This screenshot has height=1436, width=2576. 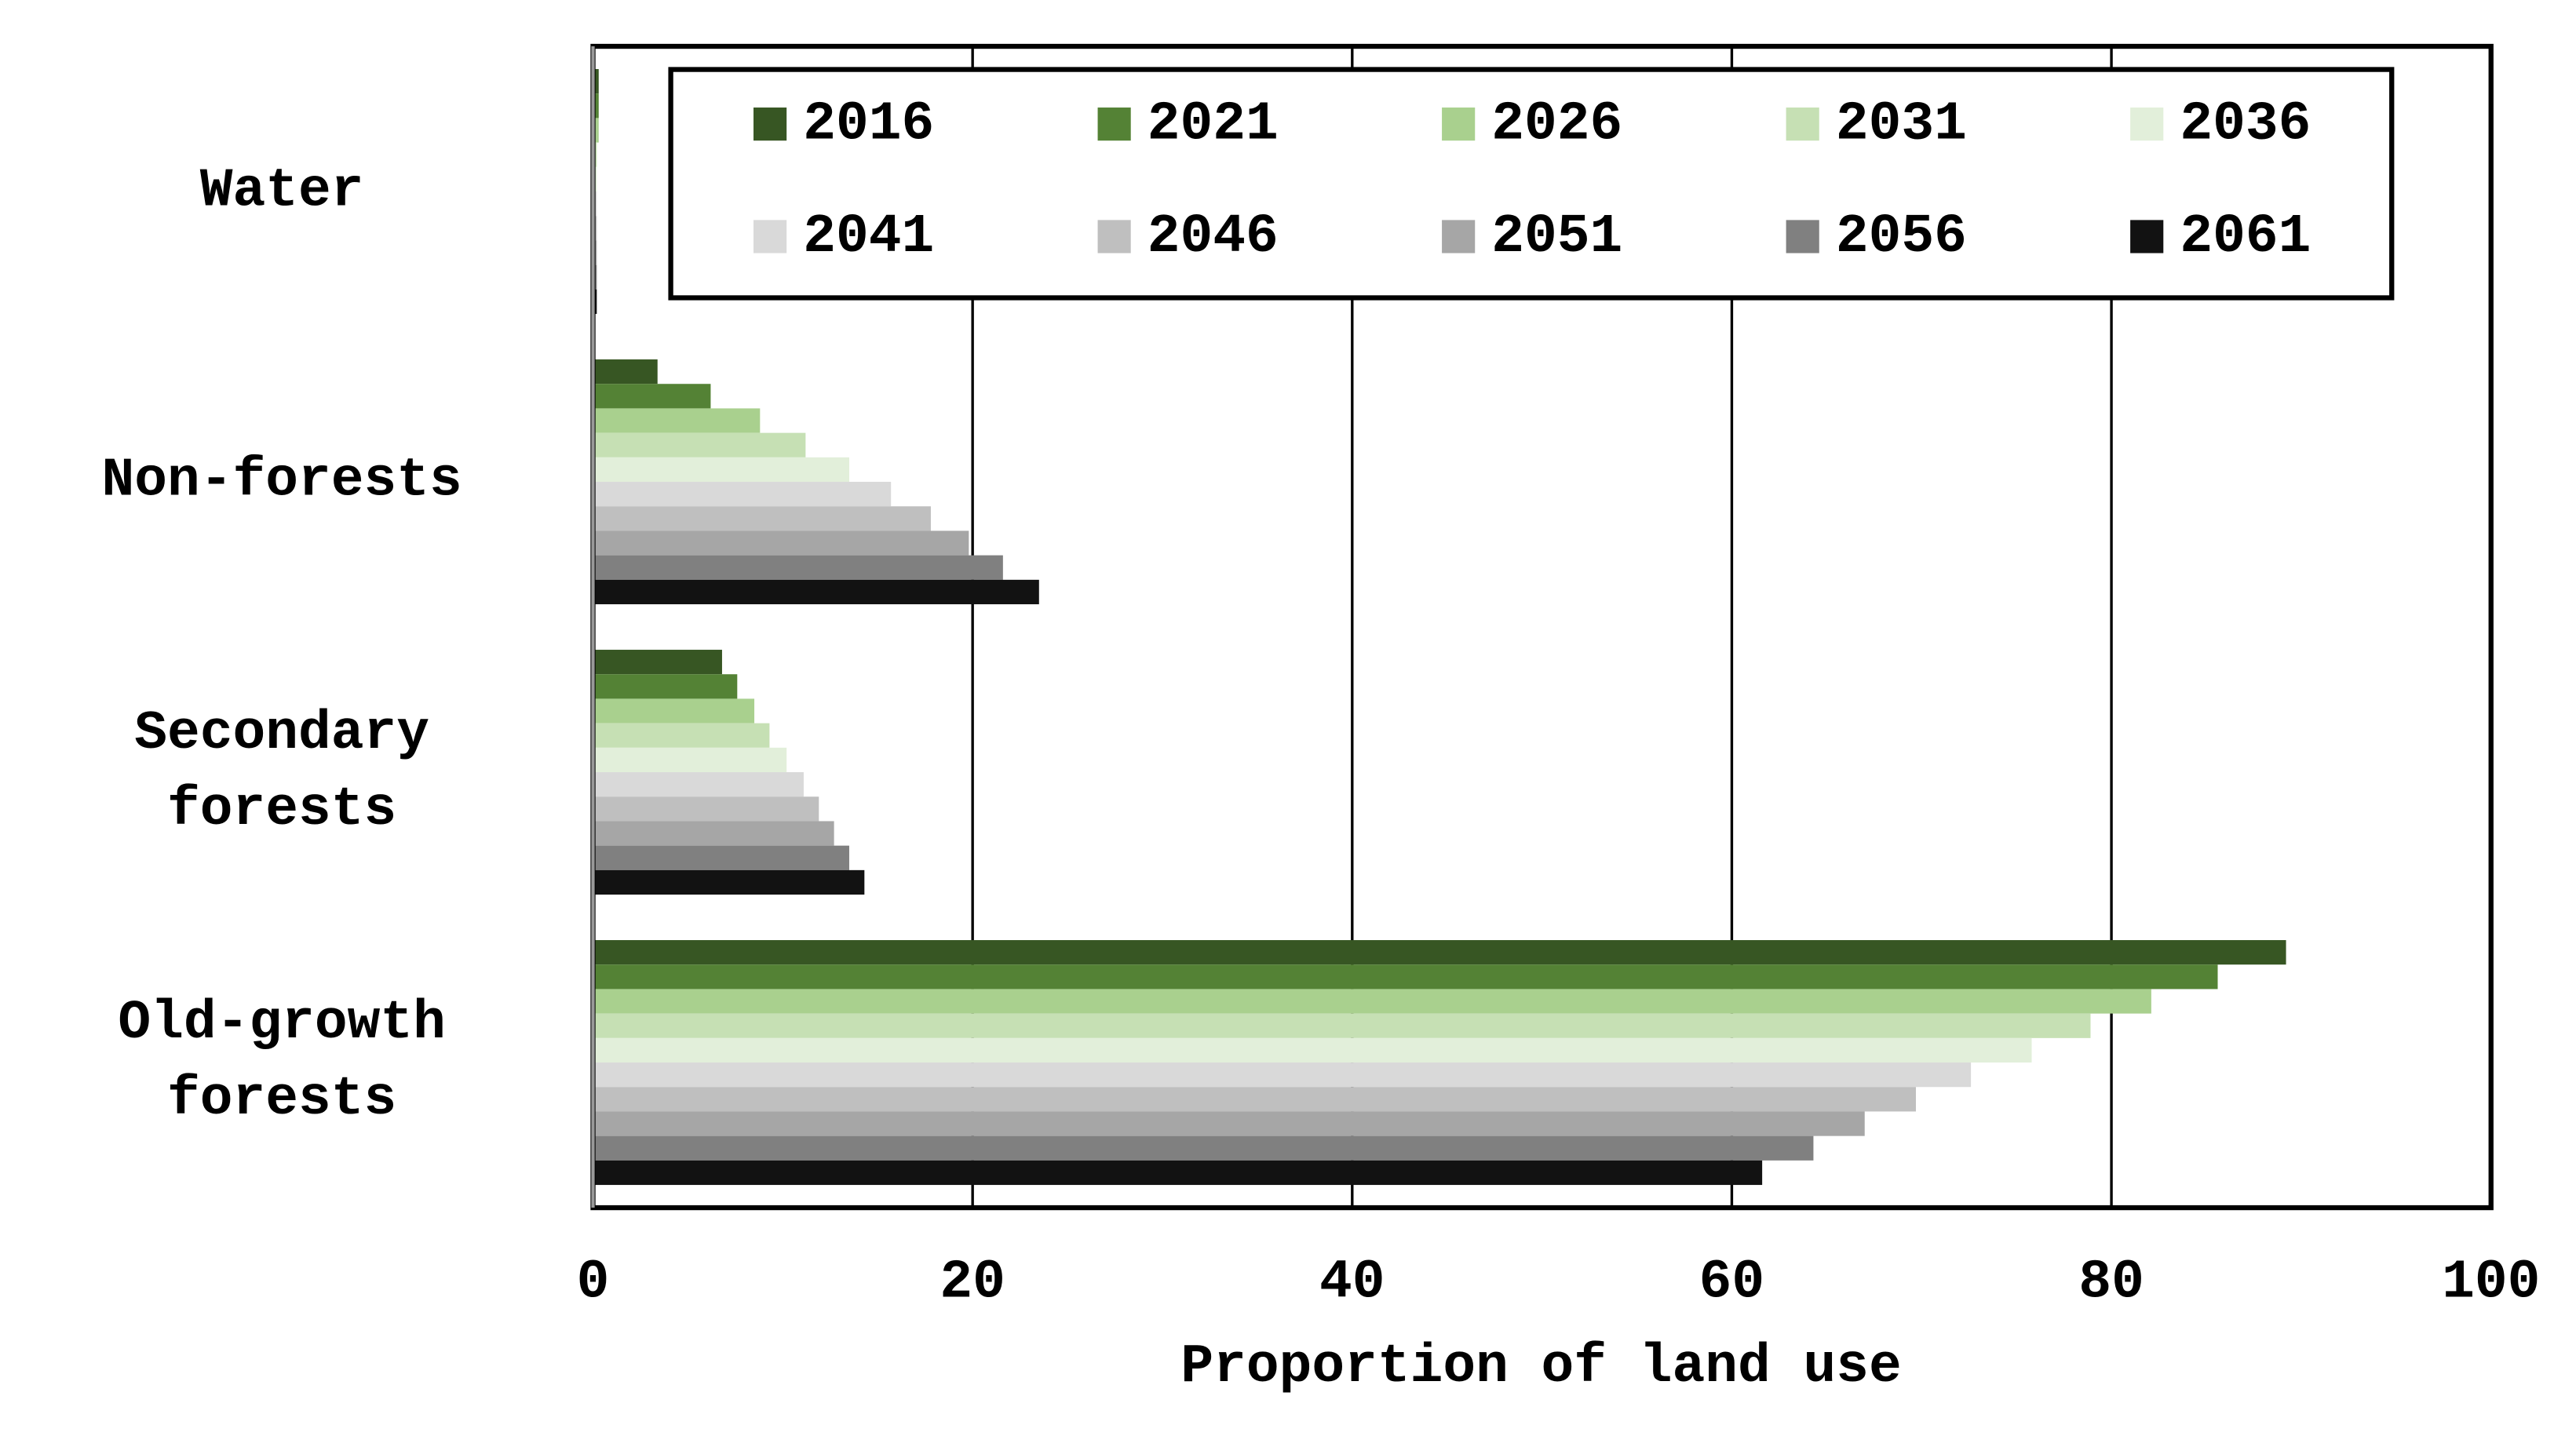 I want to click on x-tick-label: 20, so click(x=972, y=1282).